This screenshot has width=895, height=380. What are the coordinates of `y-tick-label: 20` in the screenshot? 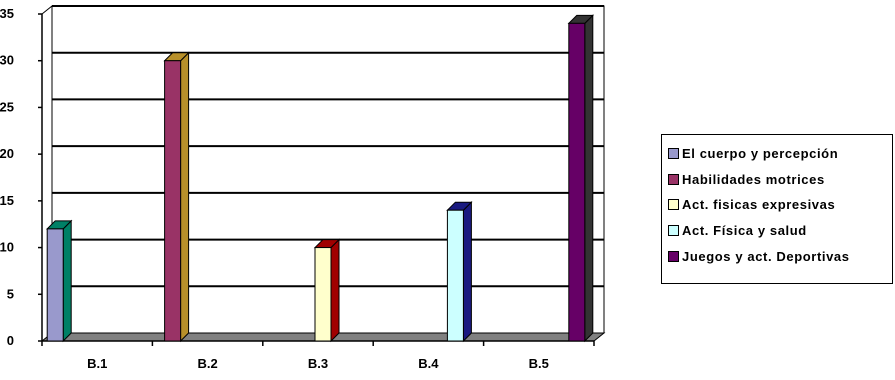 It's located at (7, 153).